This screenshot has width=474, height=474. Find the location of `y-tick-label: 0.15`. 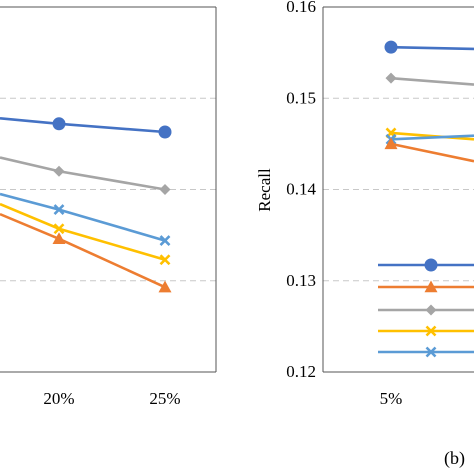

y-tick-label: 0.15 is located at coordinates (301, 97).